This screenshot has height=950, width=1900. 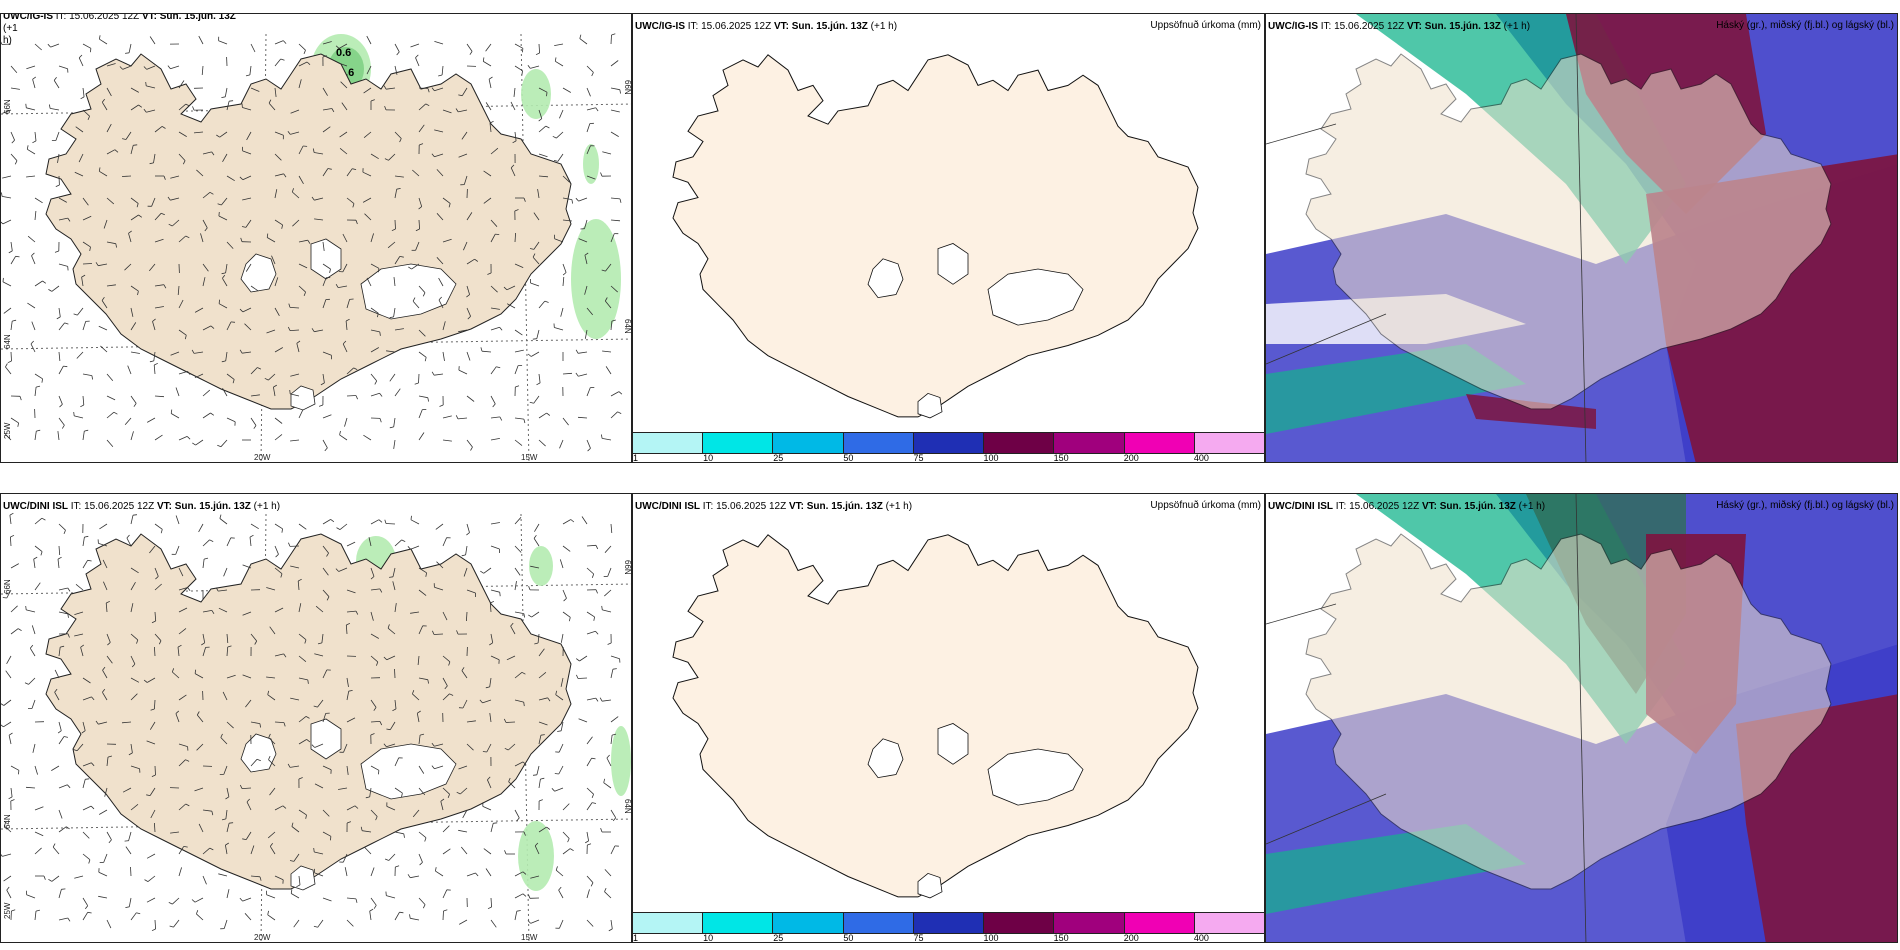 I want to click on lon-label-25w: 25W, so click(x=7, y=910).